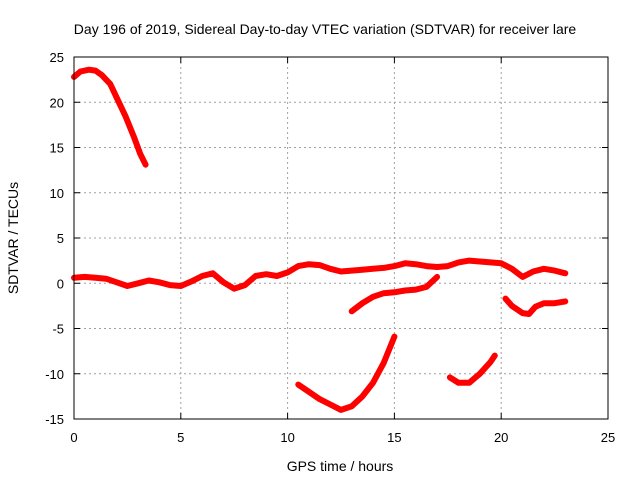 This screenshot has width=640, height=480. I want to click on x-tick-label: 20, so click(501, 437).